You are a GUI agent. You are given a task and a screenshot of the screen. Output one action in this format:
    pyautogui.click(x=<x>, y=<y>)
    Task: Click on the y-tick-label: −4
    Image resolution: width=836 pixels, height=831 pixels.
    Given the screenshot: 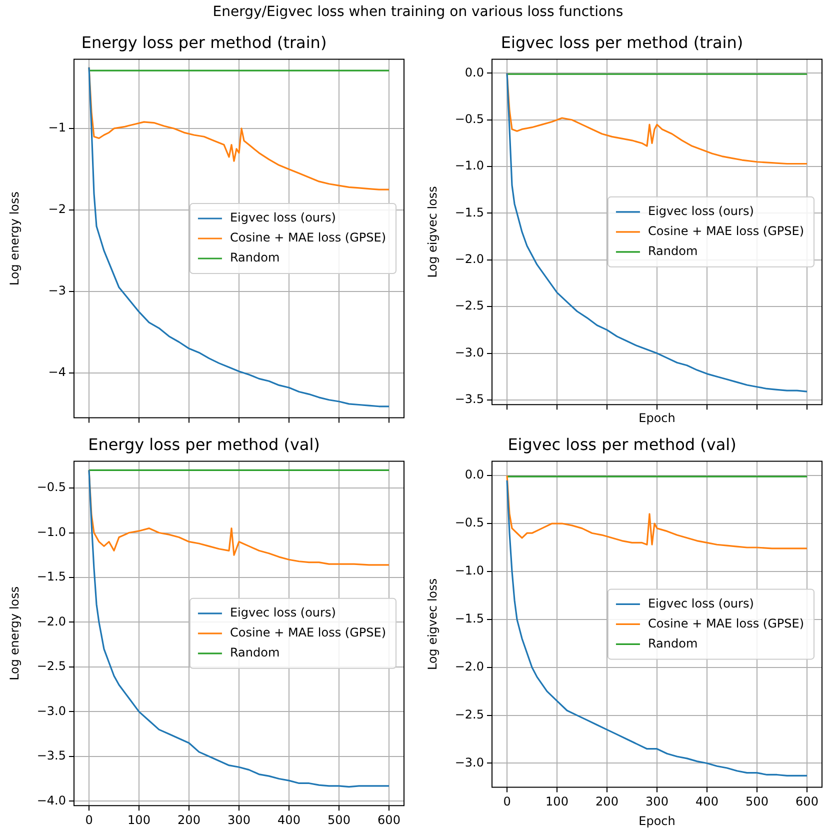 What is the action you would take?
    pyautogui.click(x=57, y=372)
    